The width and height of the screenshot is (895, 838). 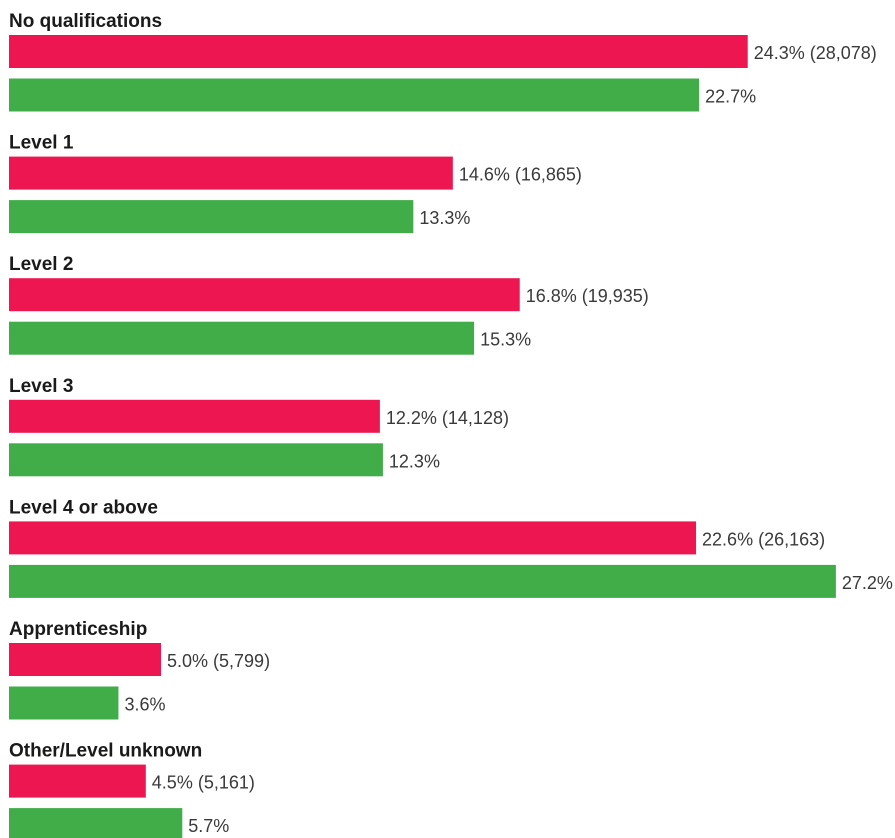 What do you see at coordinates (218, 661) in the screenshot?
I see `bar-value-label: 5.0% (5,799)` at bounding box center [218, 661].